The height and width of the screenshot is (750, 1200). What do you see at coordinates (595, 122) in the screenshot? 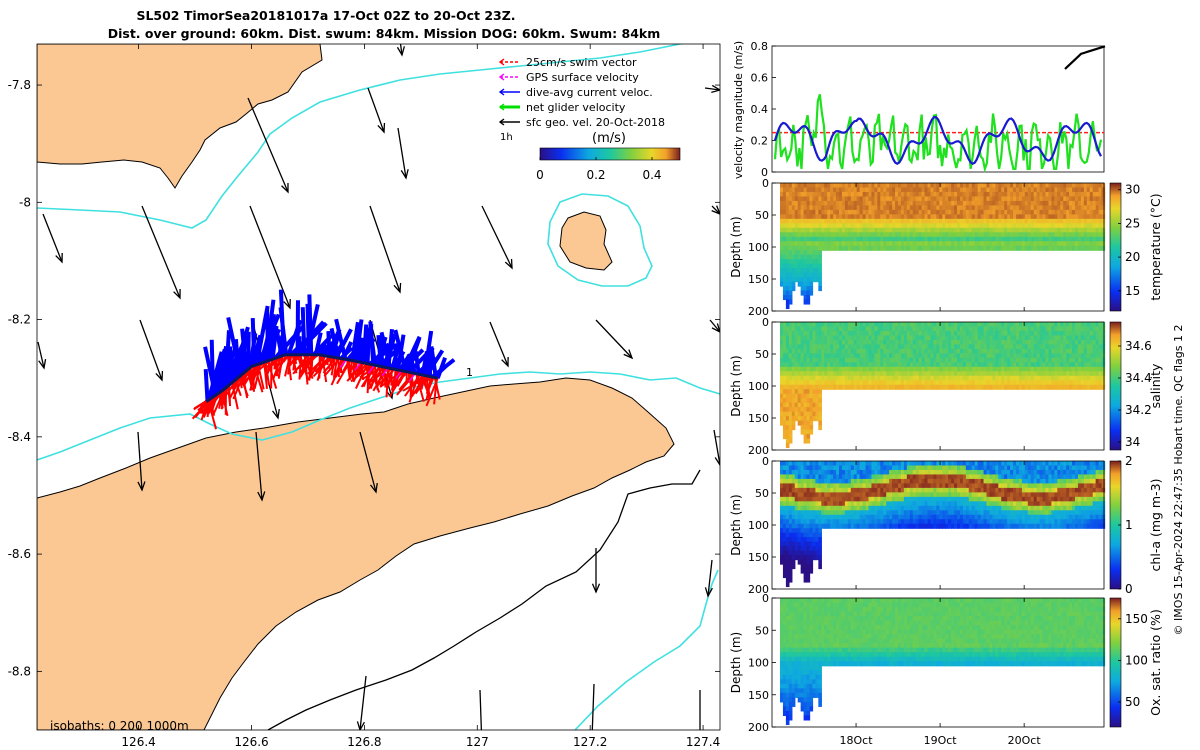
I see `legend-label: sfc geo. vel. 20-Oct-2018` at bounding box center [595, 122].